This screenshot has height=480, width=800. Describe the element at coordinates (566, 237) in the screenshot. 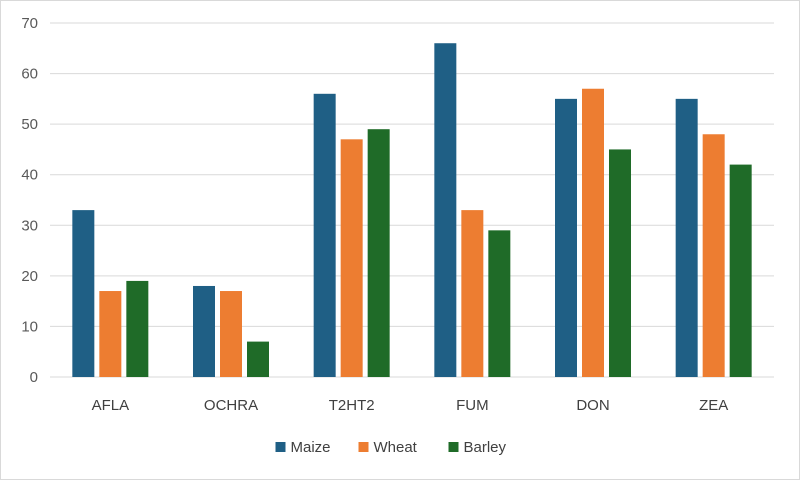

I see `bar-maize-don` at that location.